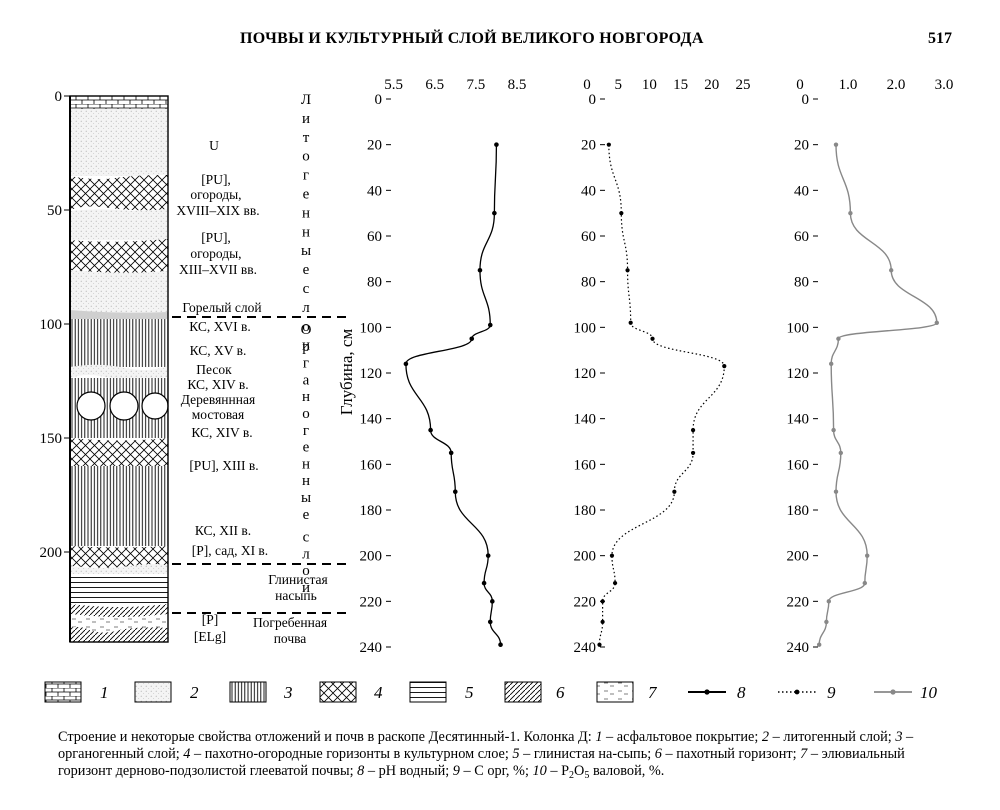  Describe the element at coordinates (585, 328) in the screenshot. I see `y-tick-label: 100` at that location.